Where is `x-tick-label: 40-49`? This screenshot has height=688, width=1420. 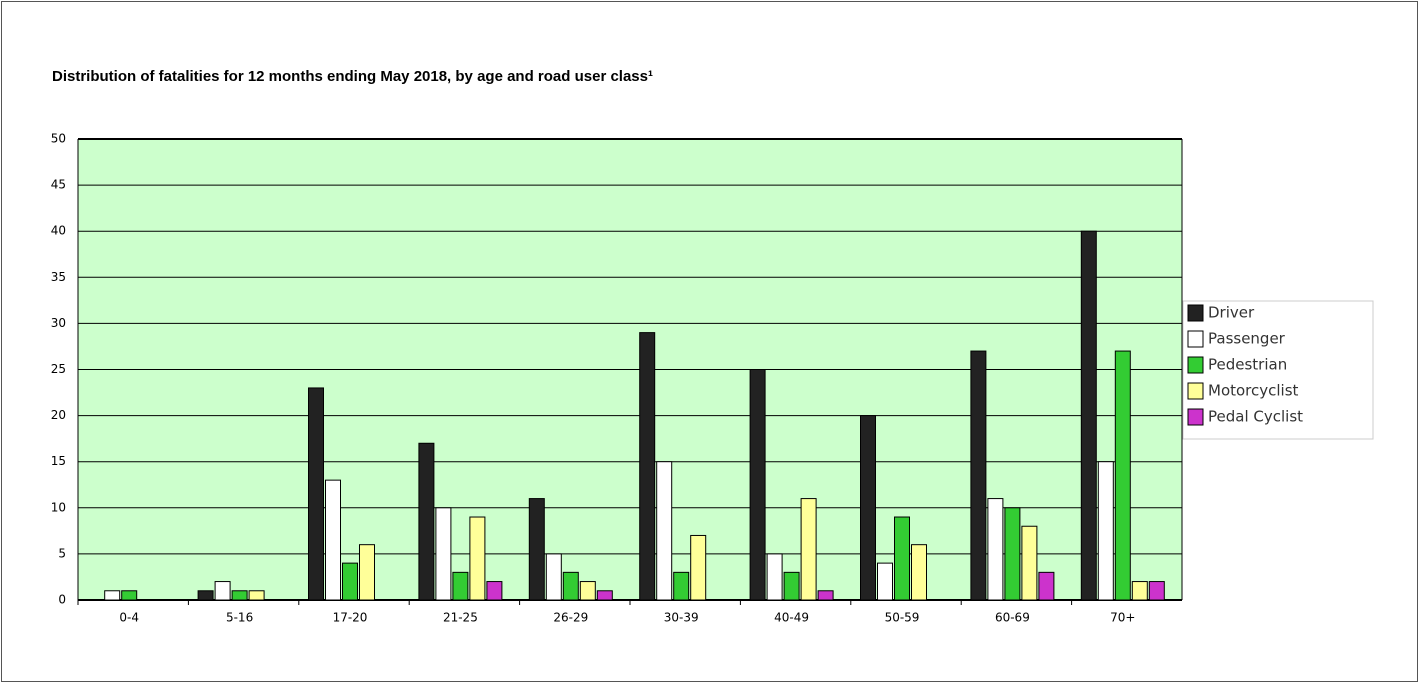
x-tick-label: 40-49 is located at coordinates (791, 618).